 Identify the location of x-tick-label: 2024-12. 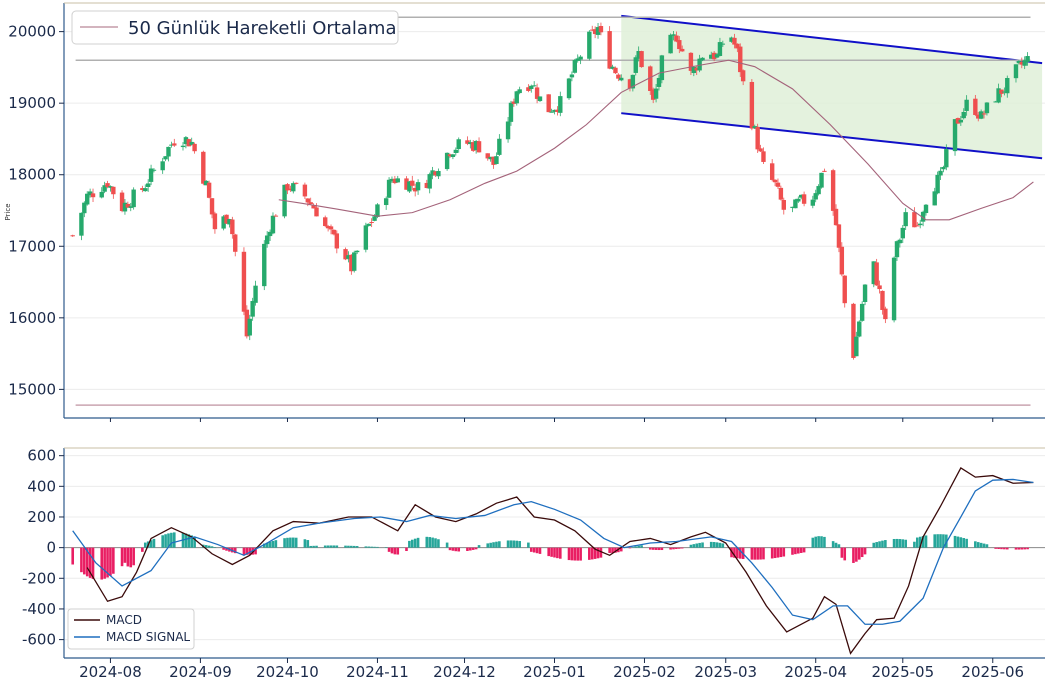
(464, 670).